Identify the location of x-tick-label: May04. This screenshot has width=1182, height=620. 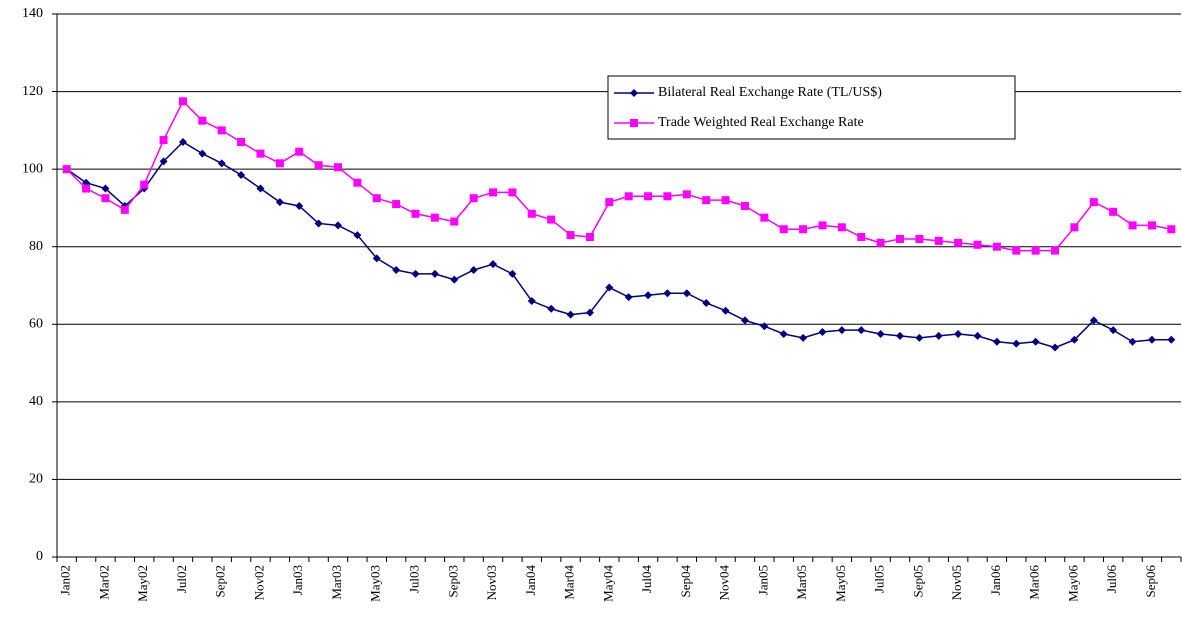
(607, 583).